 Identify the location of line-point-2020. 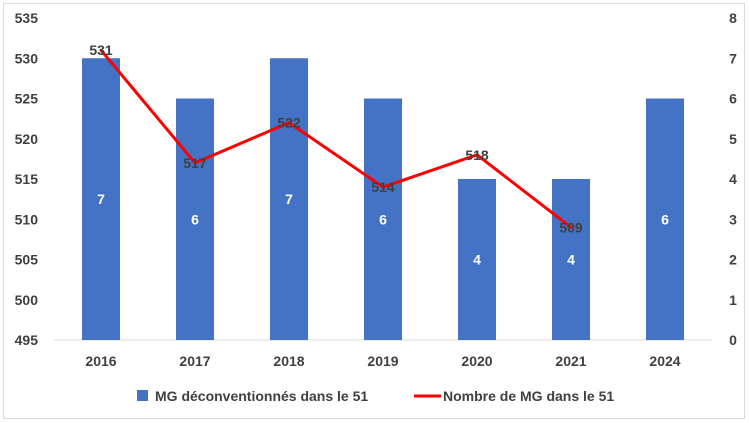
(477, 155).